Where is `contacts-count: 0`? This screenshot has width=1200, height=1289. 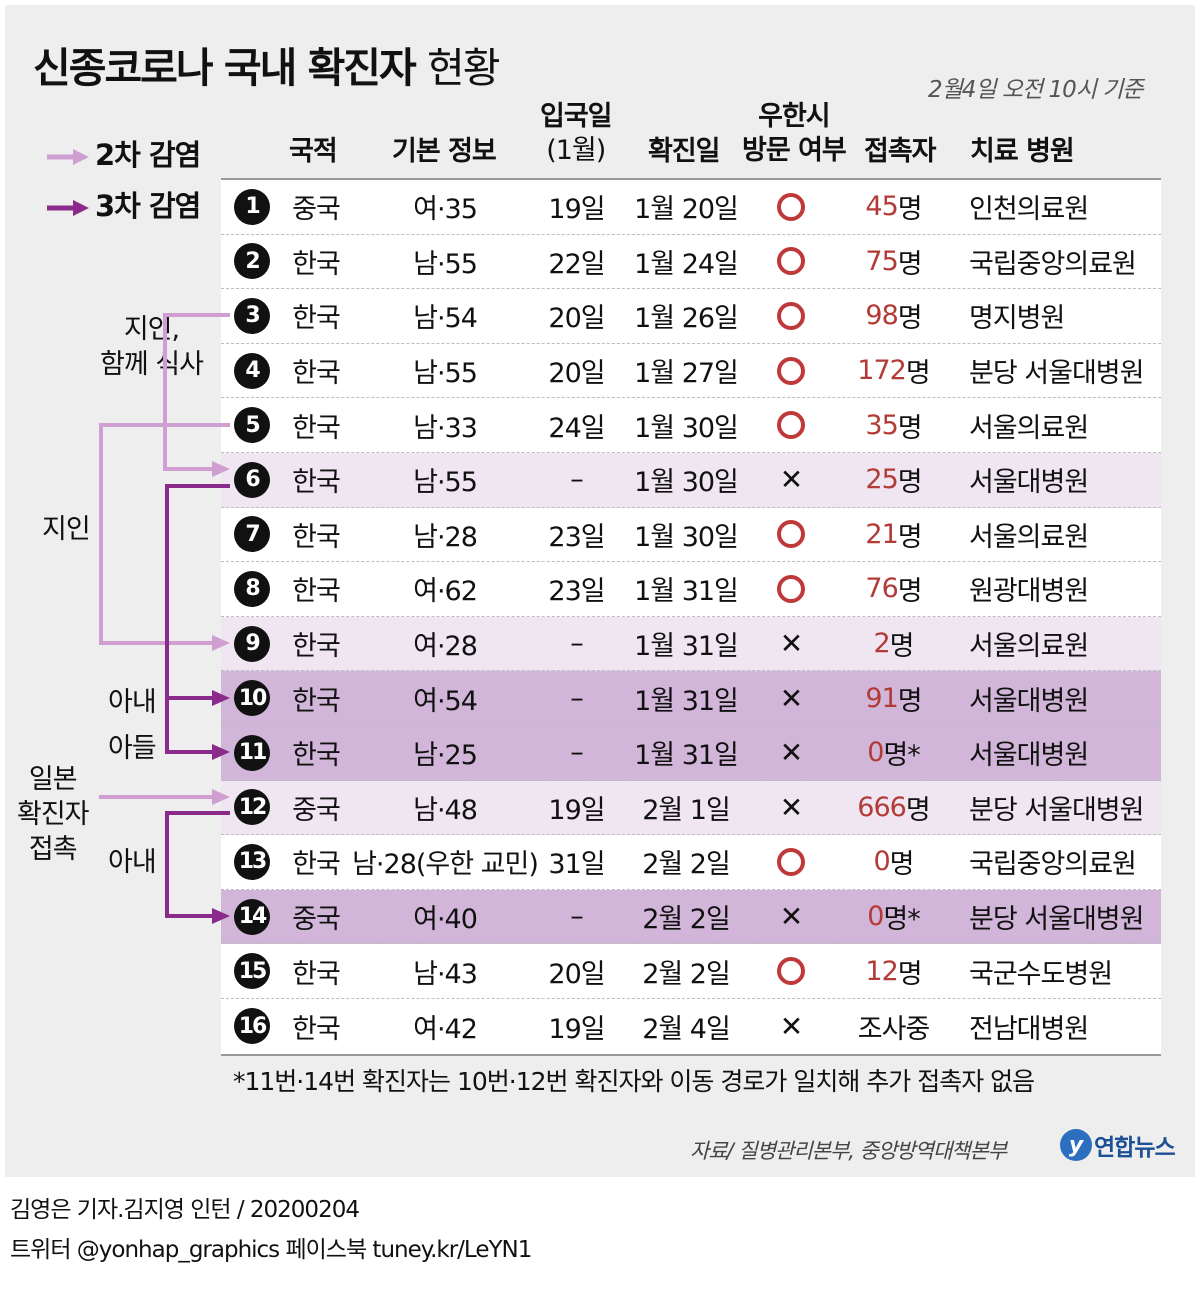 contacts-count: 0 is located at coordinates (875, 753).